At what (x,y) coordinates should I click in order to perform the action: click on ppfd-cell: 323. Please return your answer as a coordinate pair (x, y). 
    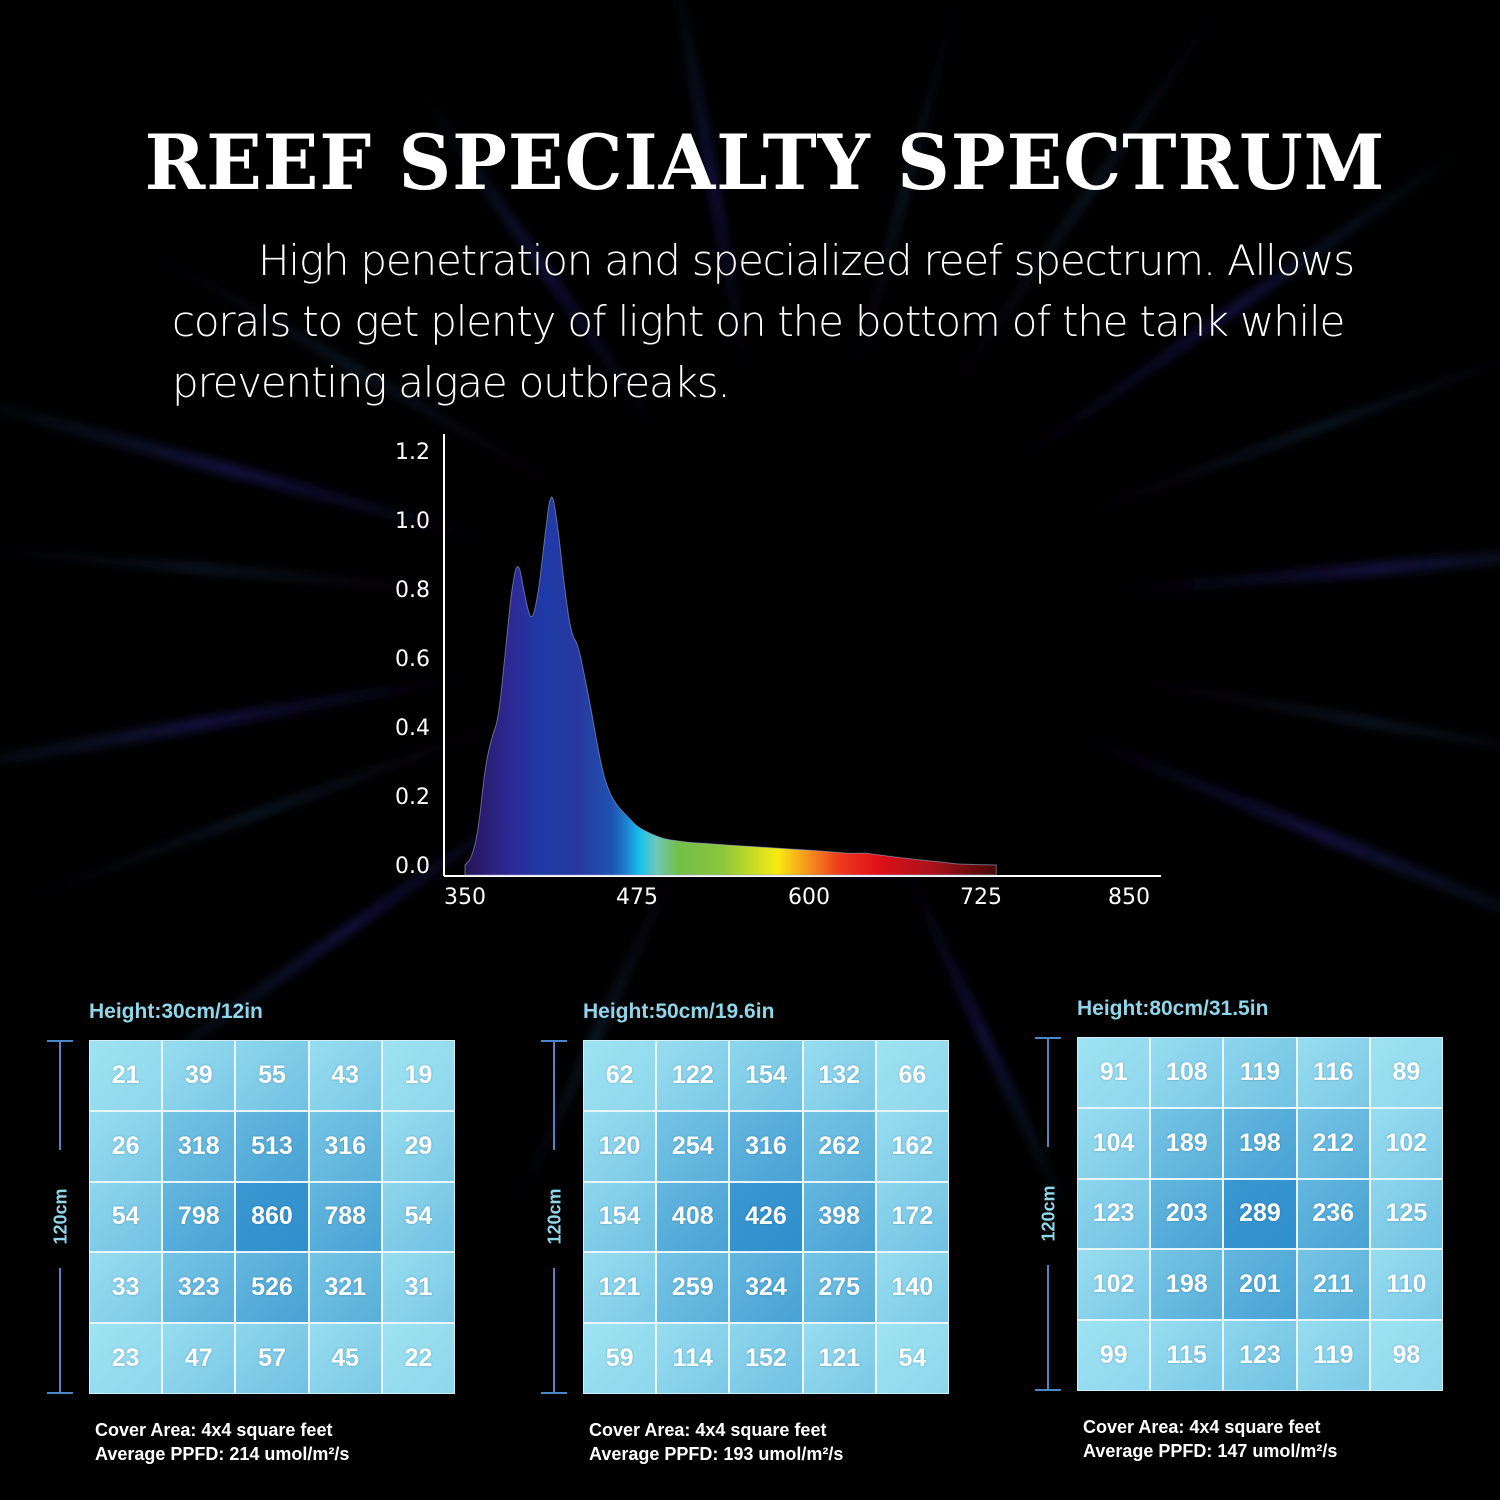
    Looking at the image, I should click on (199, 1288).